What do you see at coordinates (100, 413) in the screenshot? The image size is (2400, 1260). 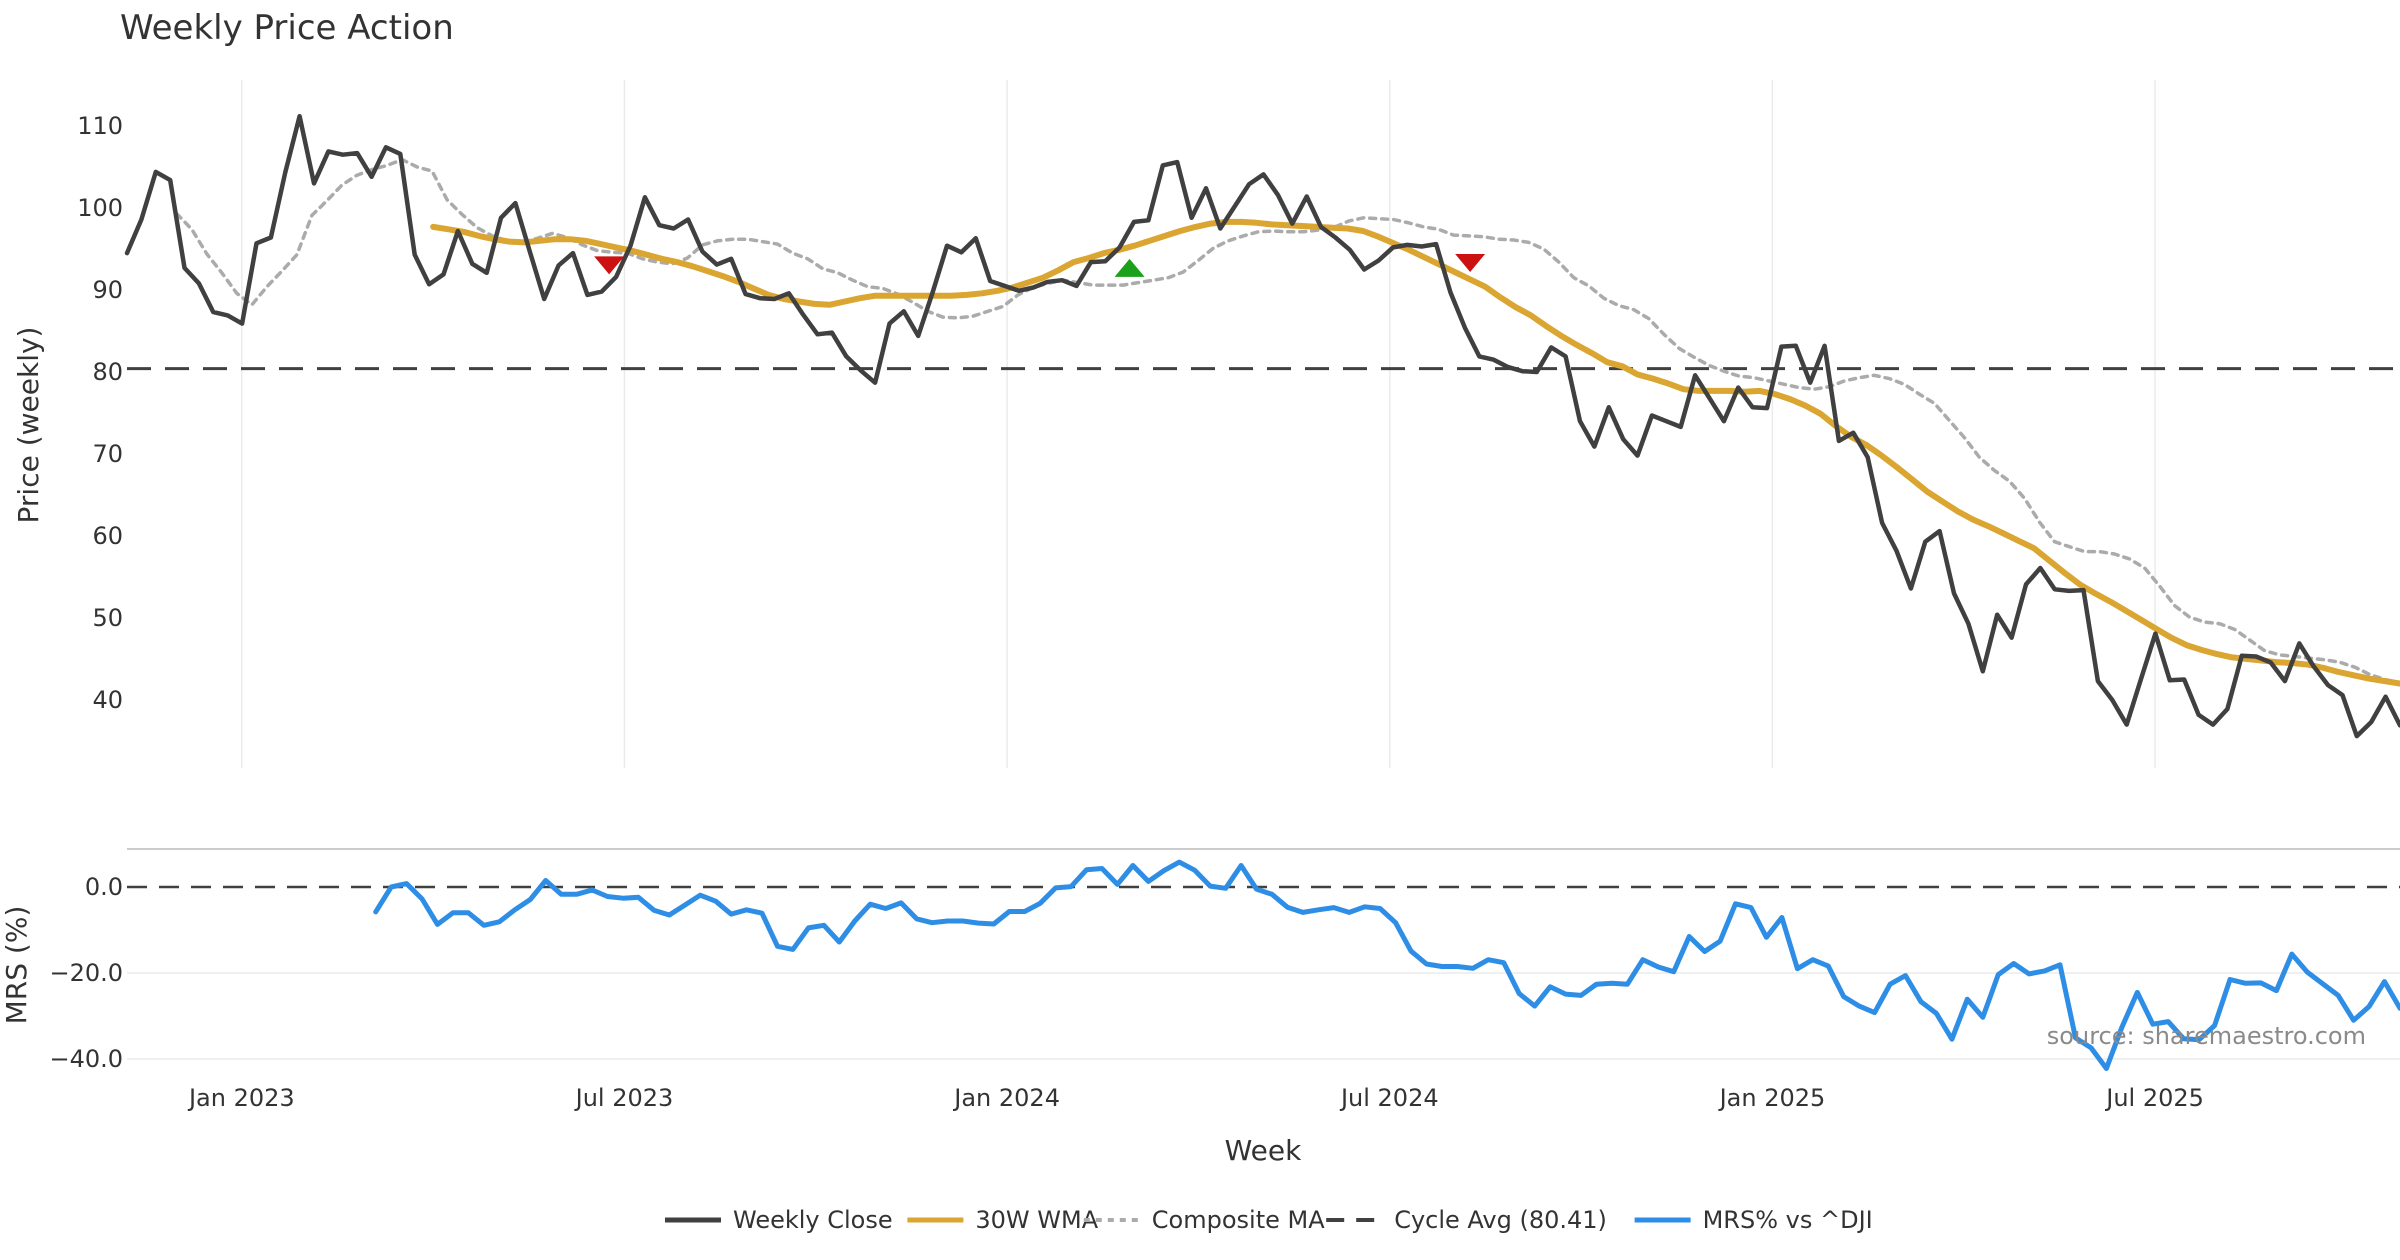 I see `price-y-ticks: 40 50 60 70 80 90 100 110` at bounding box center [100, 413].